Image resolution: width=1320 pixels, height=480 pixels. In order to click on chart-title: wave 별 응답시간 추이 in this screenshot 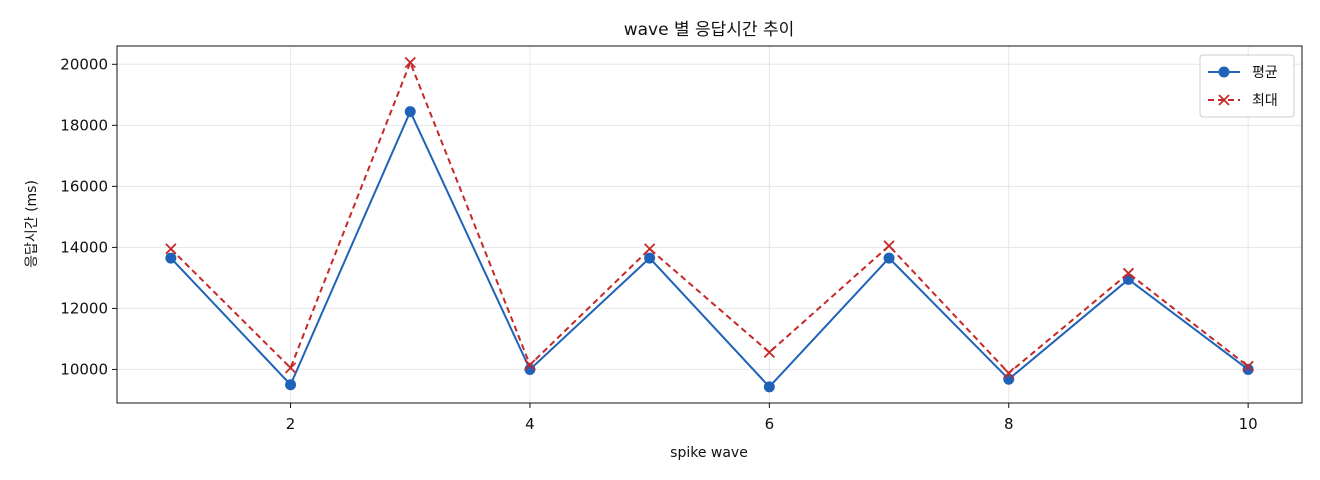, I will do `click(709, 30)`.